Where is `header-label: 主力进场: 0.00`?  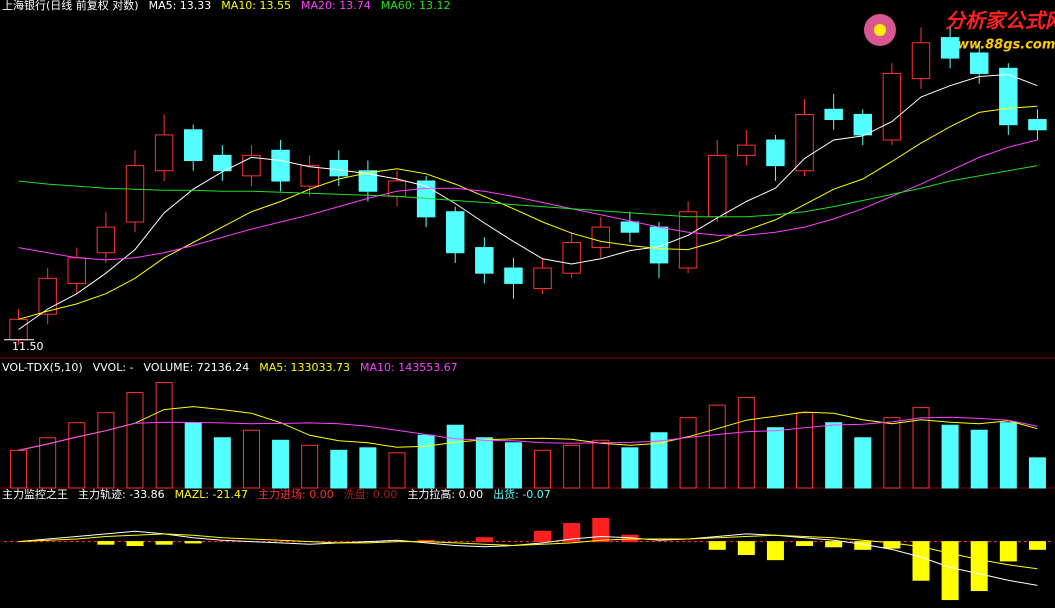 header-label: 主力进场: 0.00 is located at coordinates (296, 494).